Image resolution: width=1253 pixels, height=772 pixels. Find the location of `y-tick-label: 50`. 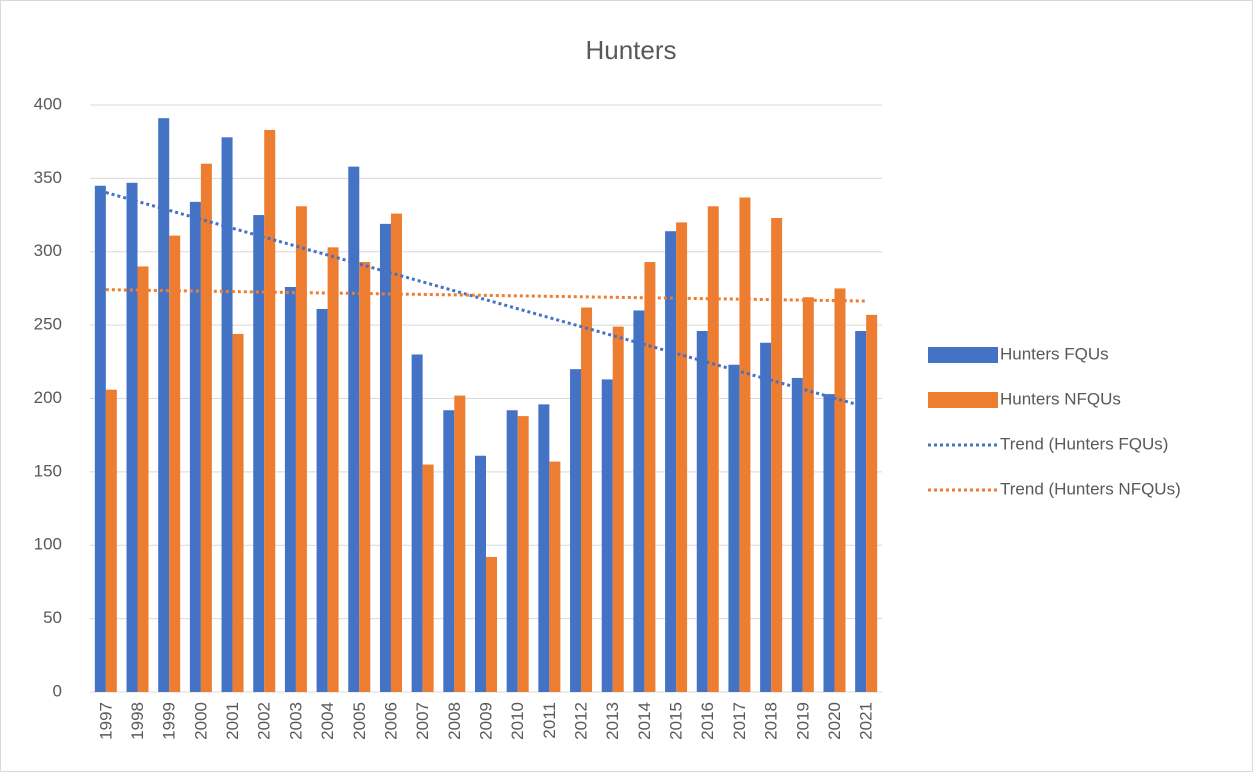

y-tick-label: 50 is located at coordinates (52, 617).